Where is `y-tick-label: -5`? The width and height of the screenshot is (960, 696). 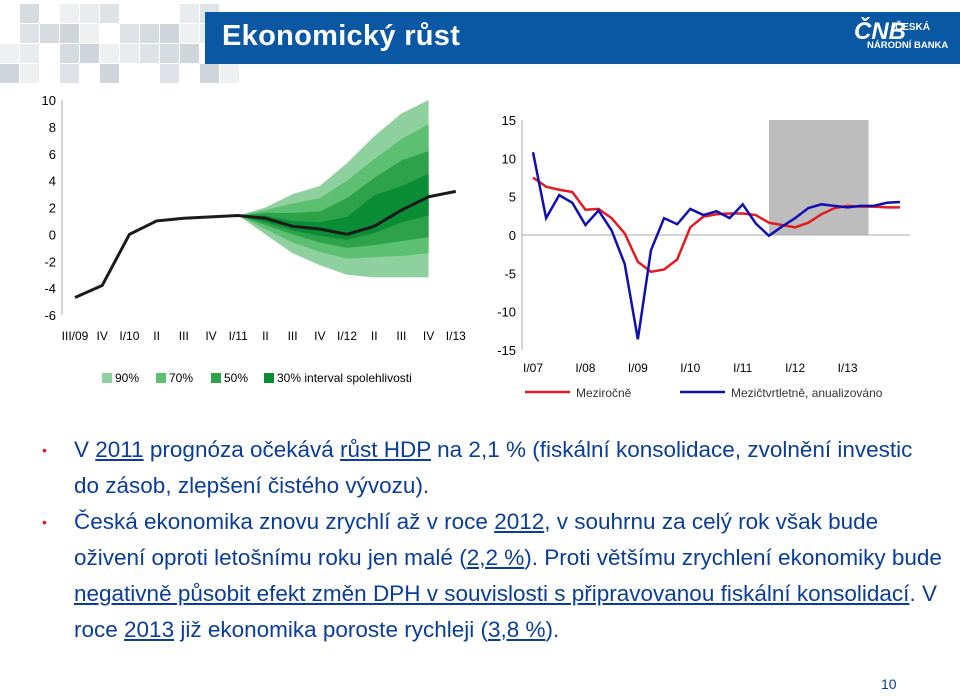 y-tick-label: -5 is located at coordinates (510, 273).